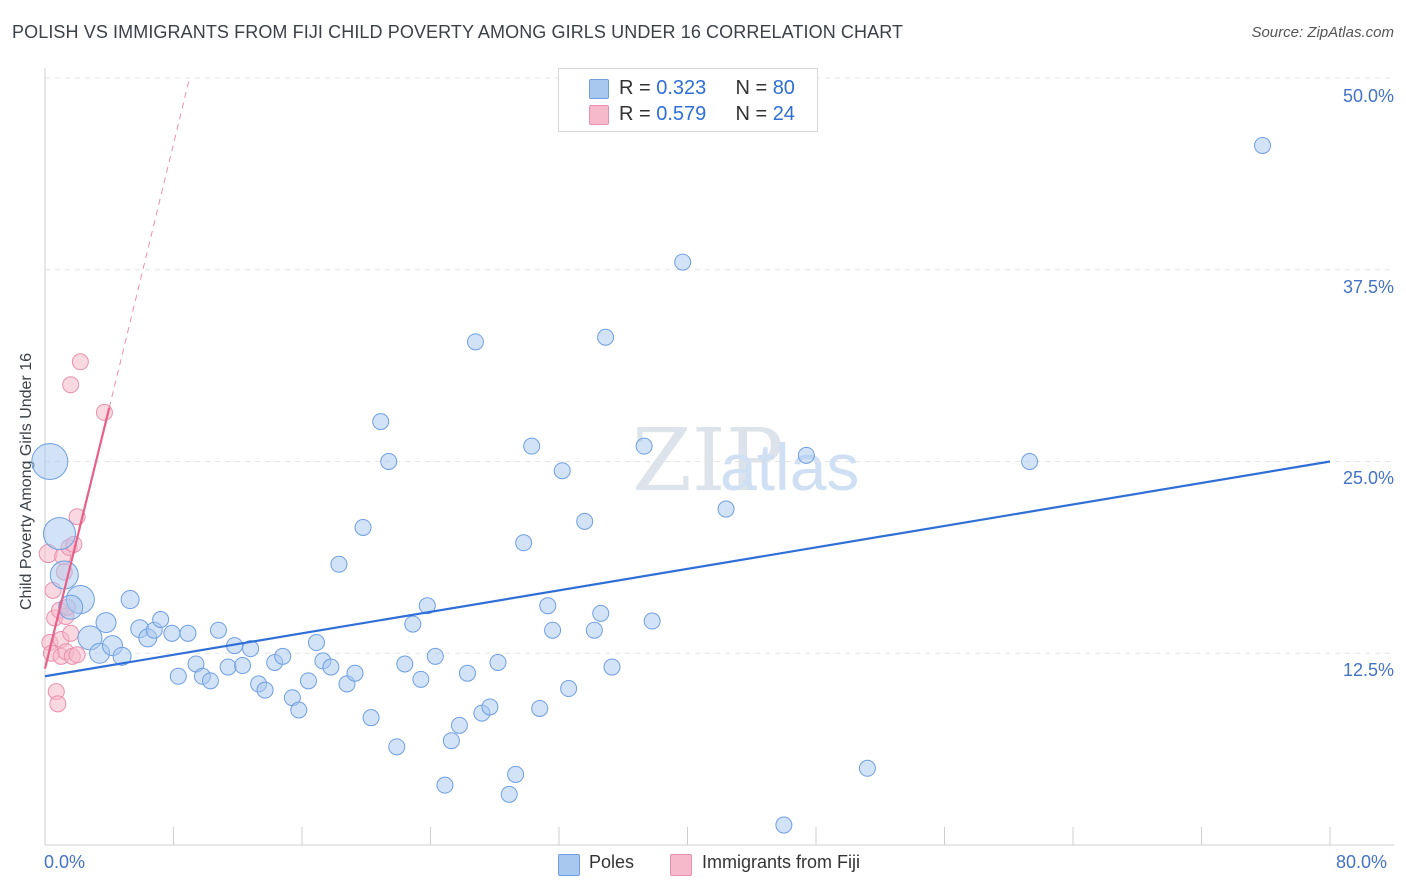 This screenshot has height=892, width=1406. Describe the element at coordinates (149, 242) in the screenshot. I see `fiji-trend-extension` at that location.